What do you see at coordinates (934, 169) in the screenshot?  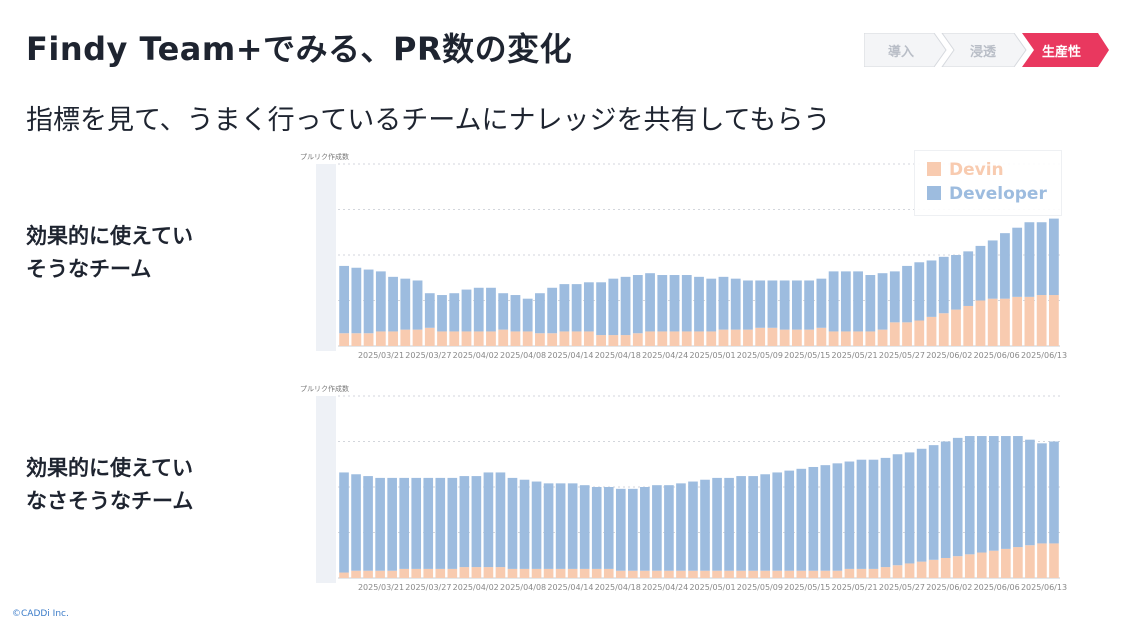 I see `legend-swatch-devin` at bounding box center [934, 169].